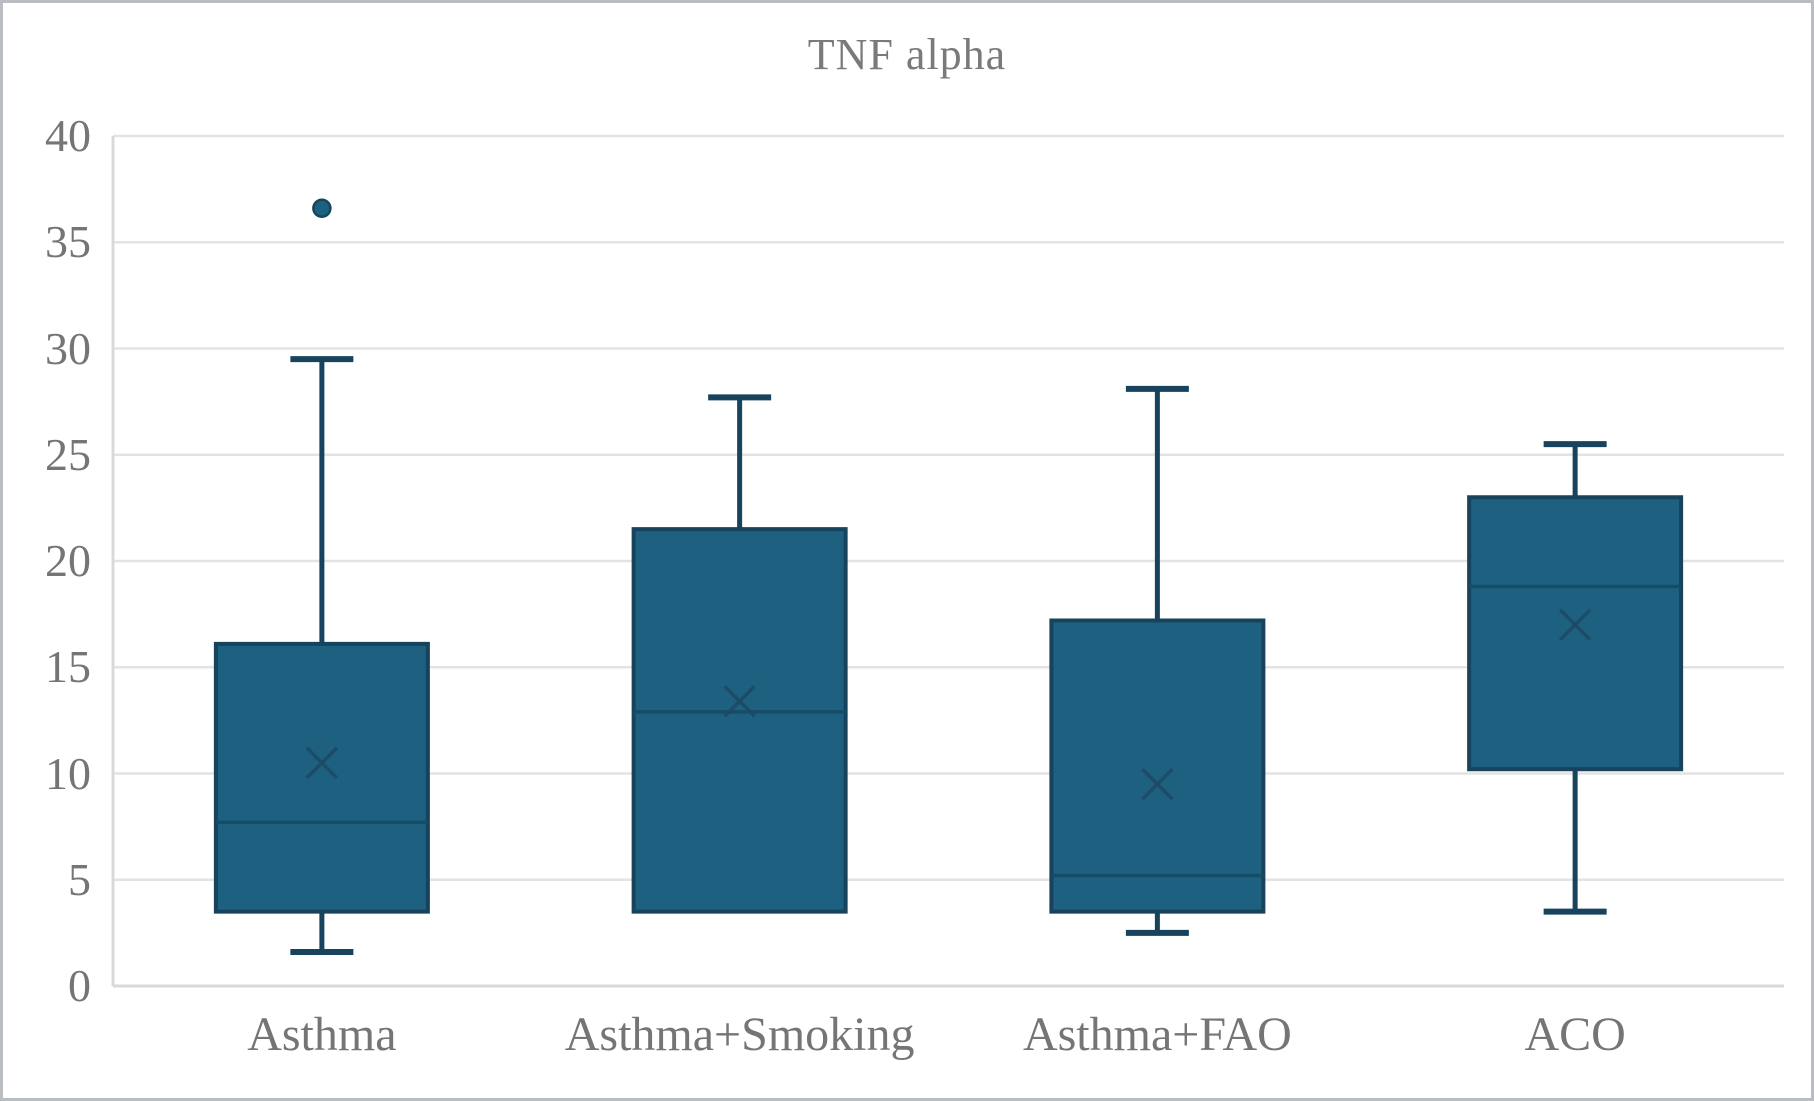 This screenshot has width=1814, height=1101. Describe the element at coordinates (68, 560) in the screenshot. I see `y-tick-label: 20` at that location.